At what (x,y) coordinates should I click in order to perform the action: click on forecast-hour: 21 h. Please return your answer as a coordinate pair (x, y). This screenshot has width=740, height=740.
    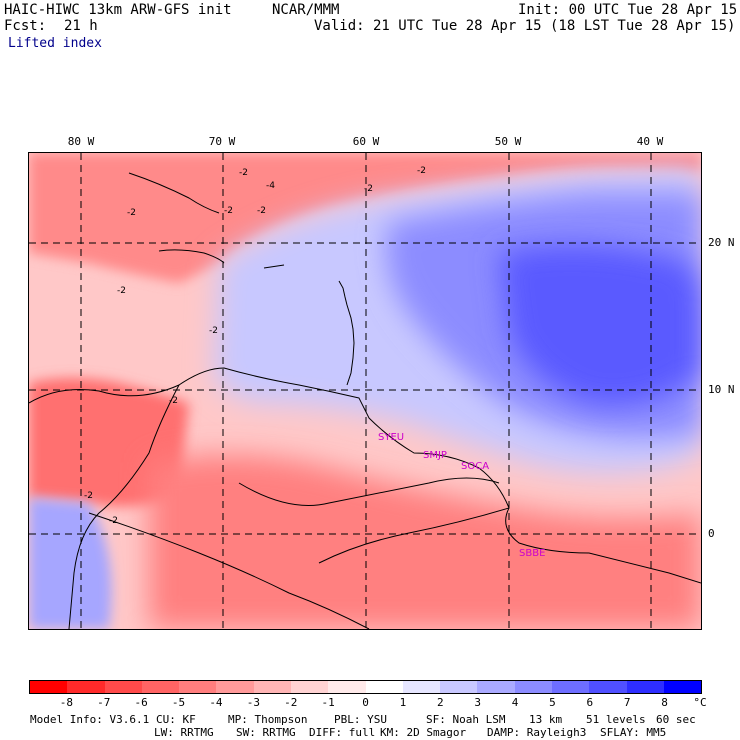
    Looking at the image, I should click on (81, 26).